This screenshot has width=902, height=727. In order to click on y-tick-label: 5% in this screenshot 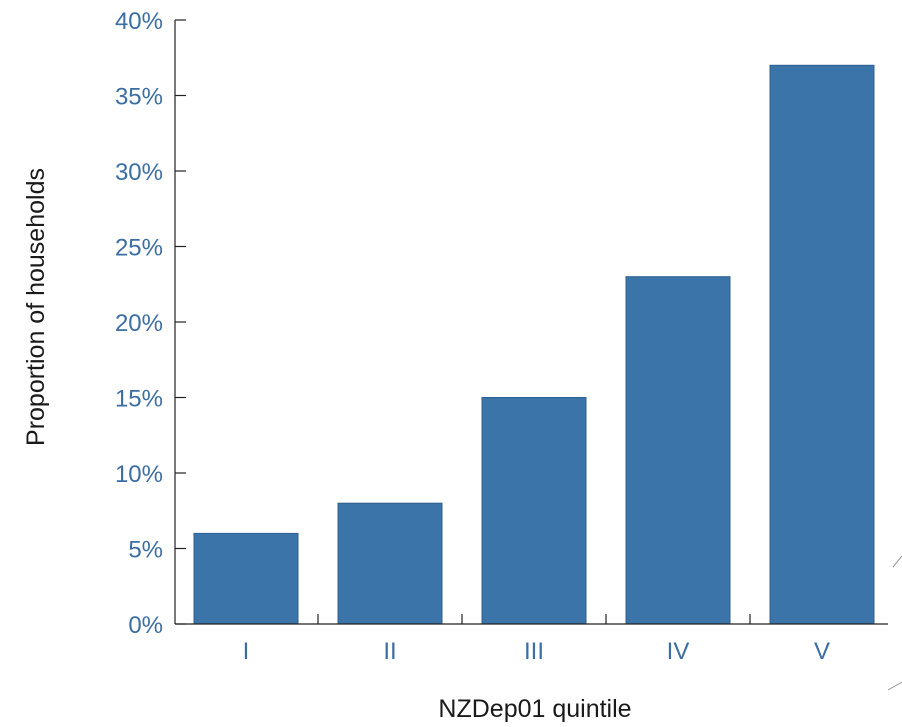, I will do `click(145, 550)`.